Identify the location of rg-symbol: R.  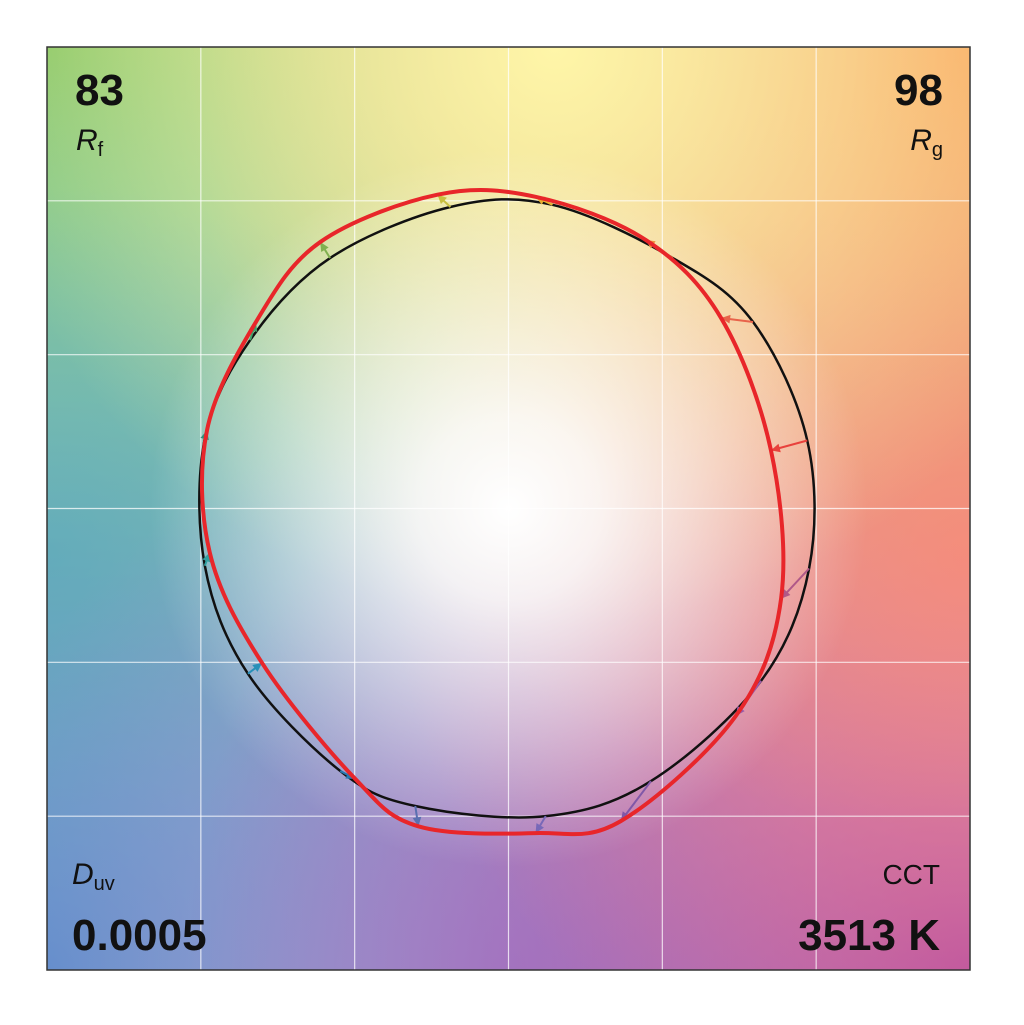
(921, 140).